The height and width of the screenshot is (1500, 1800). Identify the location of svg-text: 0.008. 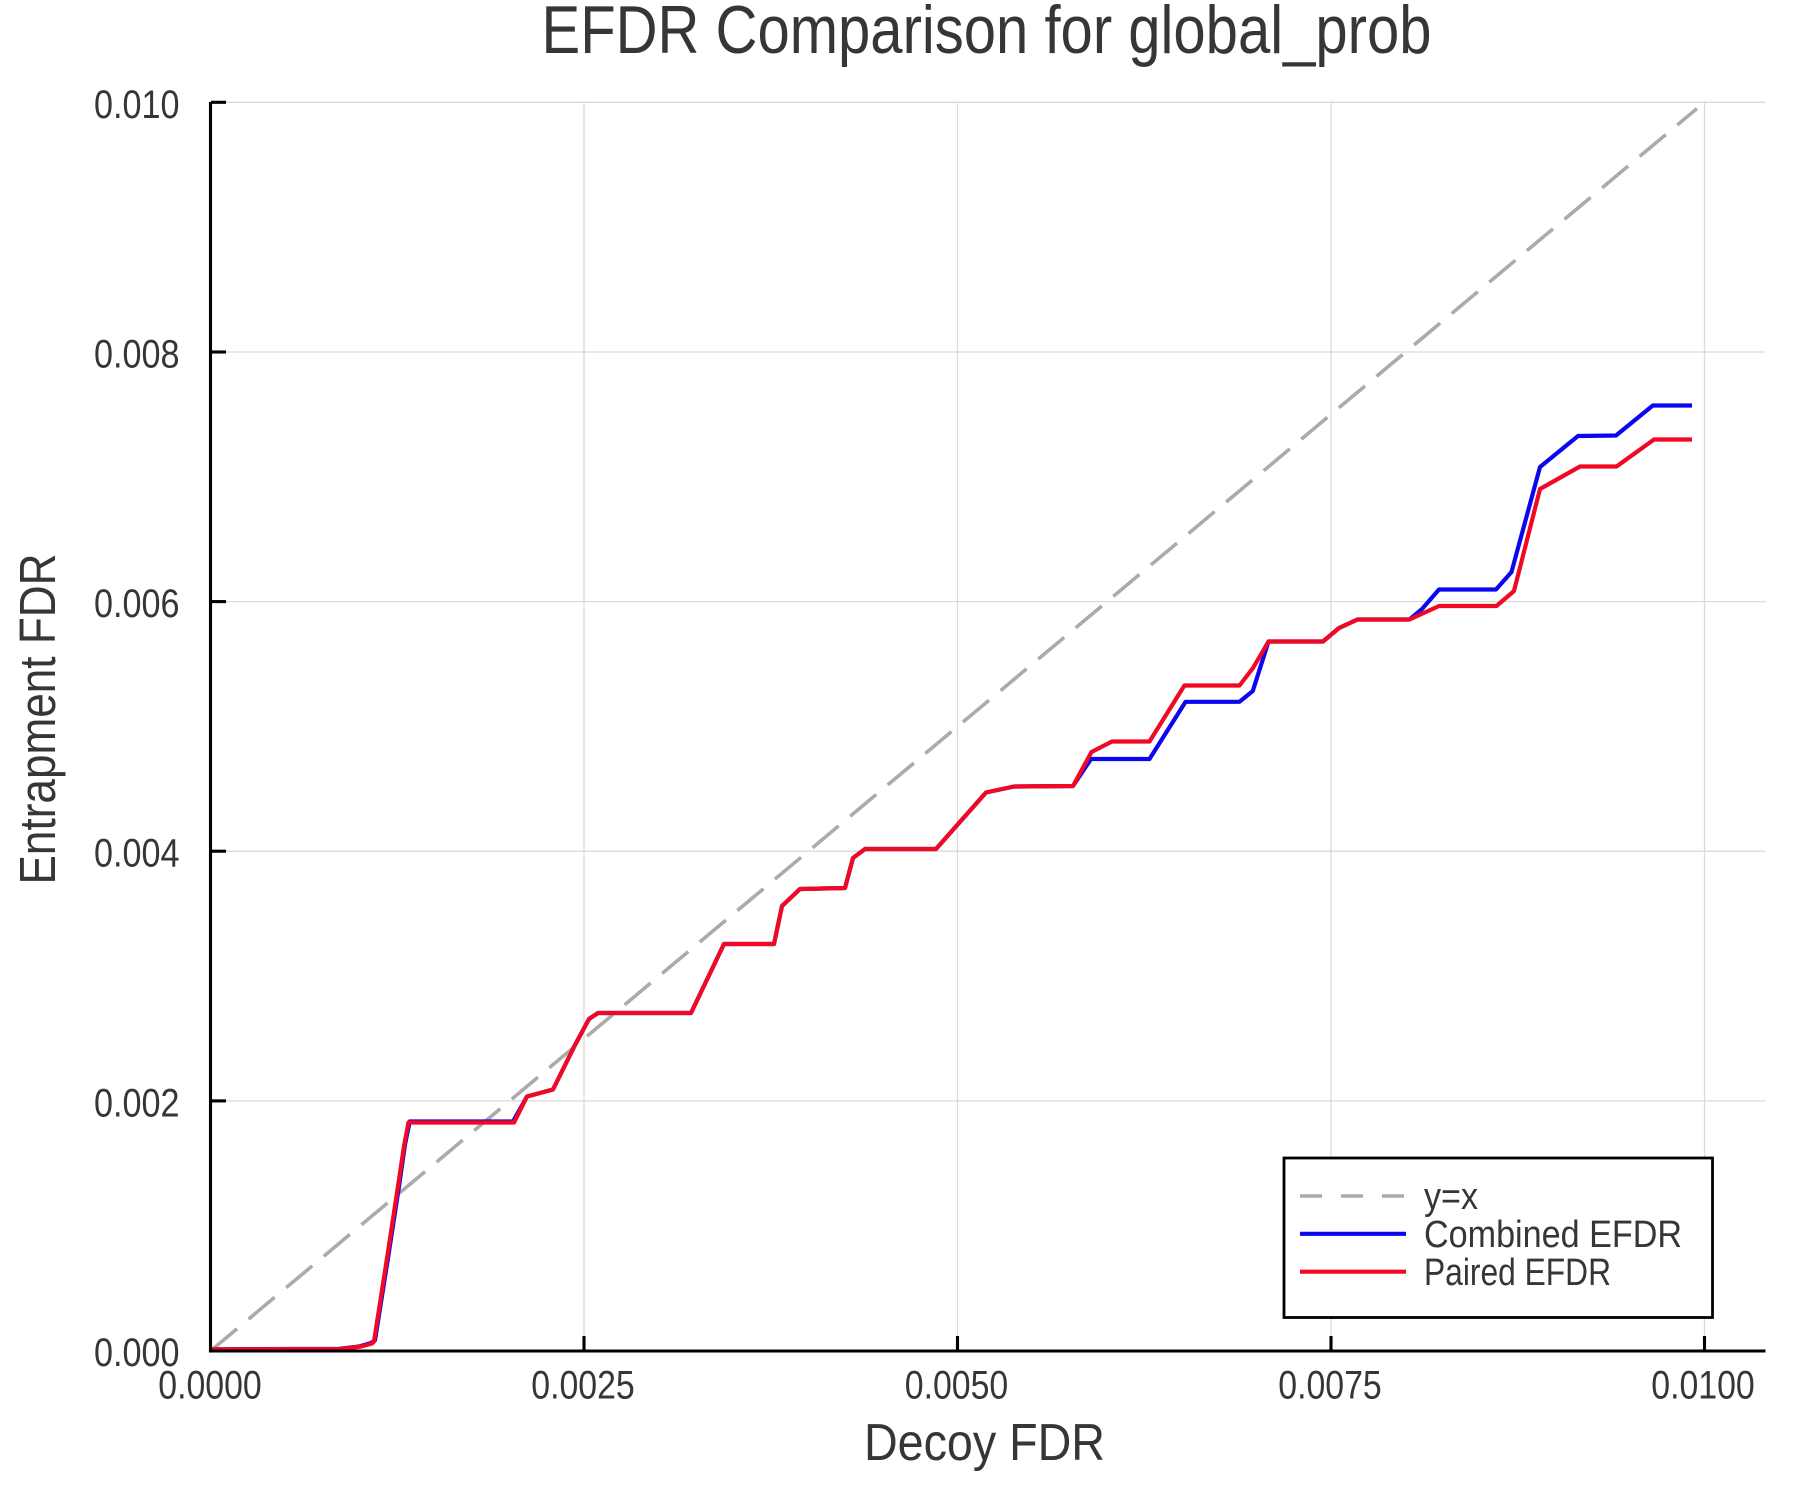
(137, 355).